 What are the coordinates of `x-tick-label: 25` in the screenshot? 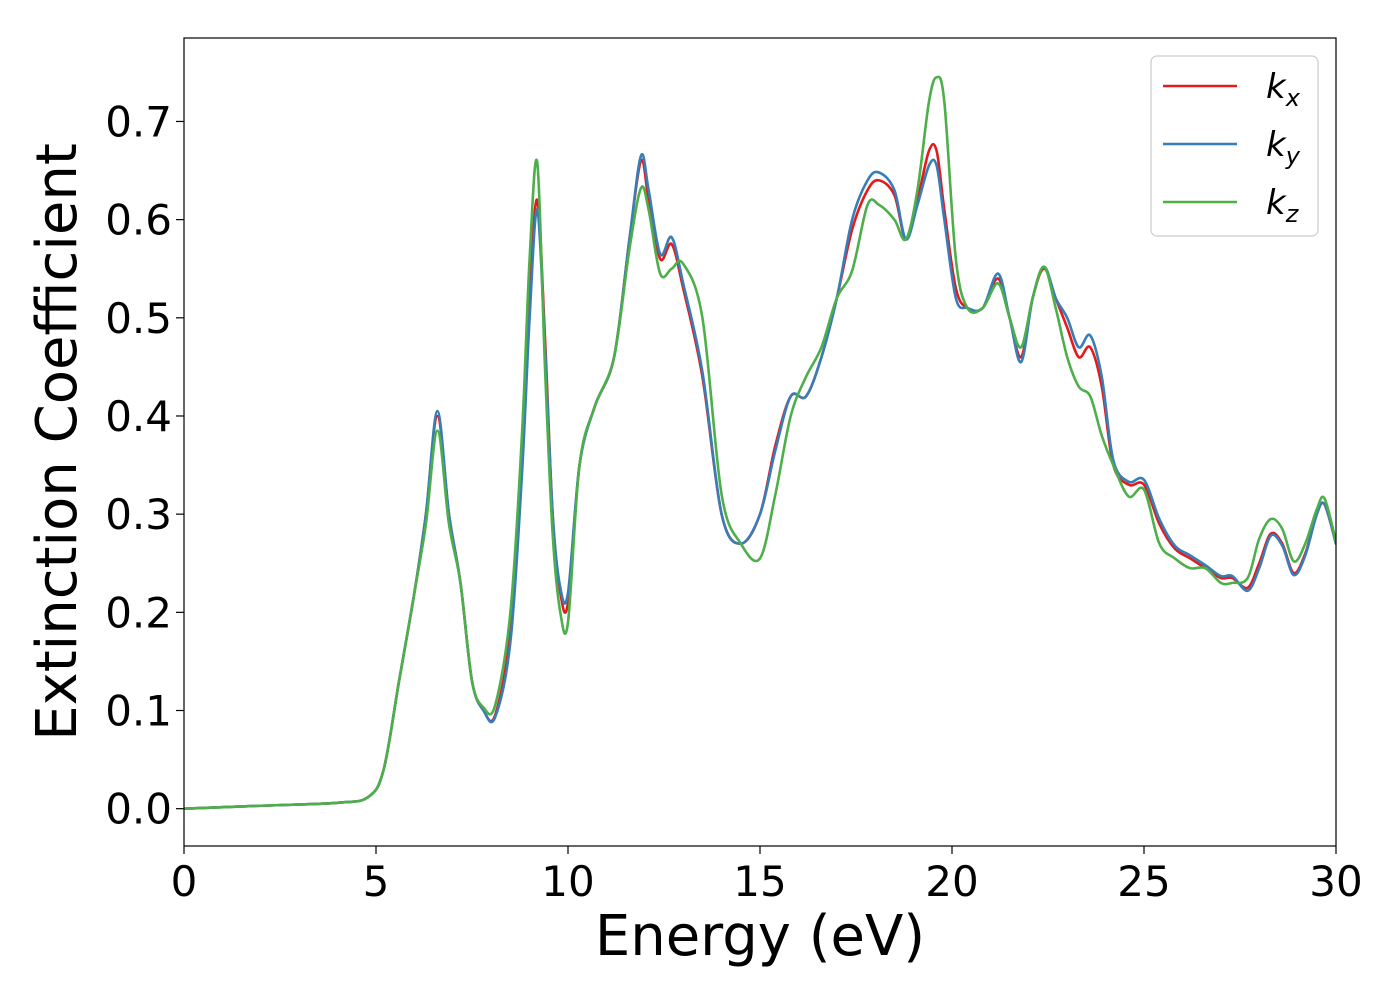 It's located at (1143, 881).